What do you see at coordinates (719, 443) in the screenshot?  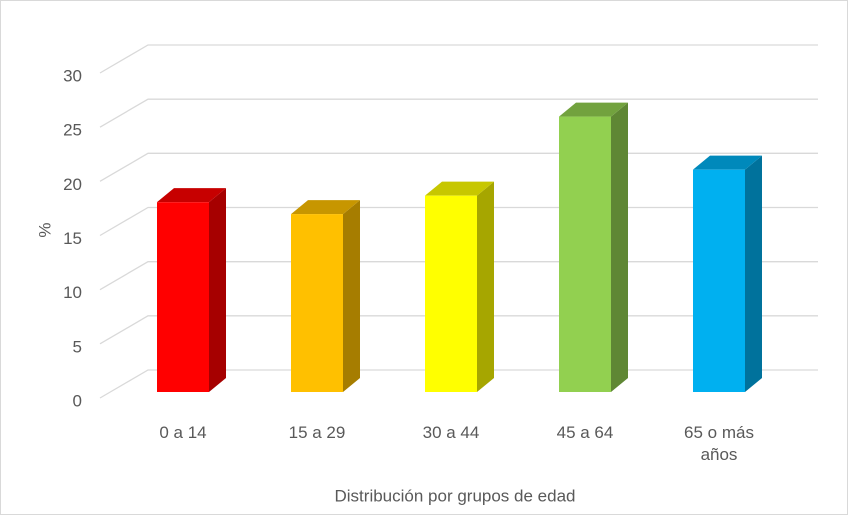 I see `x-tick-label: 65 o más años` at bounding box center [719, 443].